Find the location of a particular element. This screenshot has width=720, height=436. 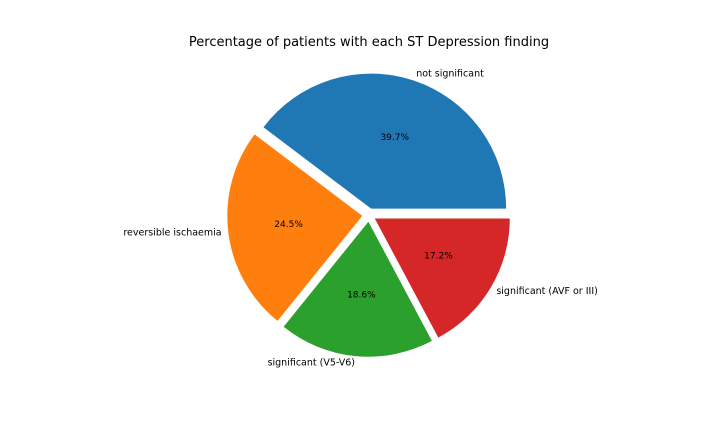

slice-label-not-significant: not significant is located at coordinates (450, 74).